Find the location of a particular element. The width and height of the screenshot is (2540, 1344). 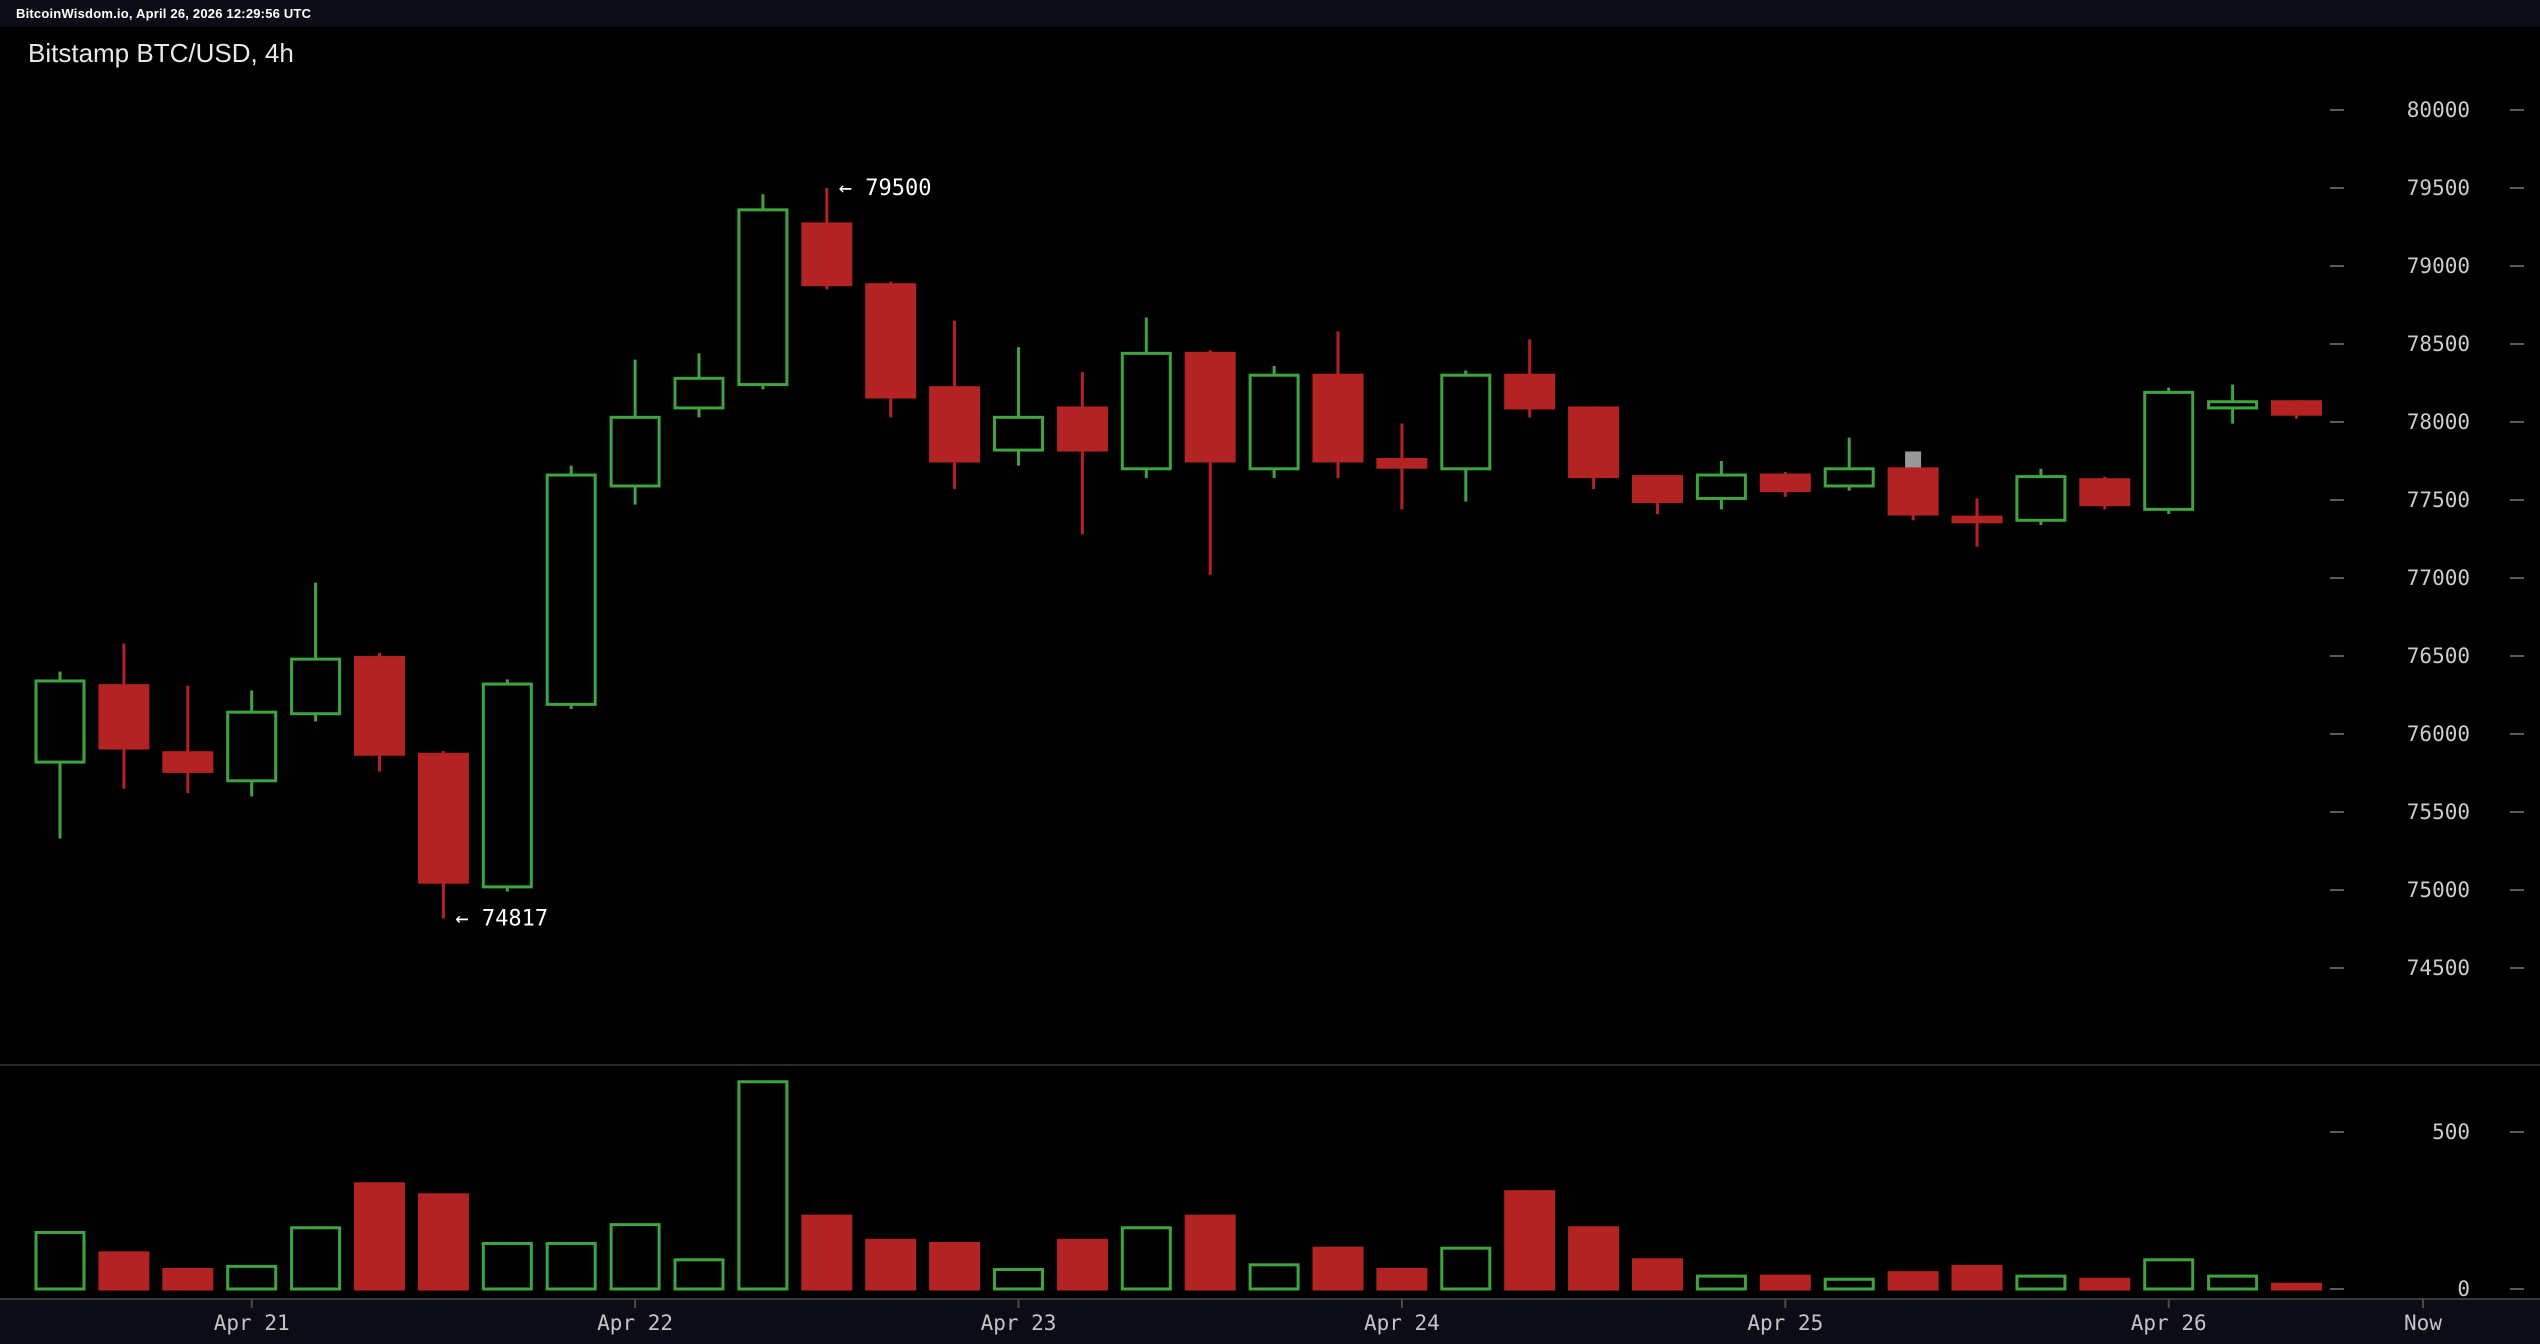

price-tick-label: 75000 is located at coordinates (2438, 890).